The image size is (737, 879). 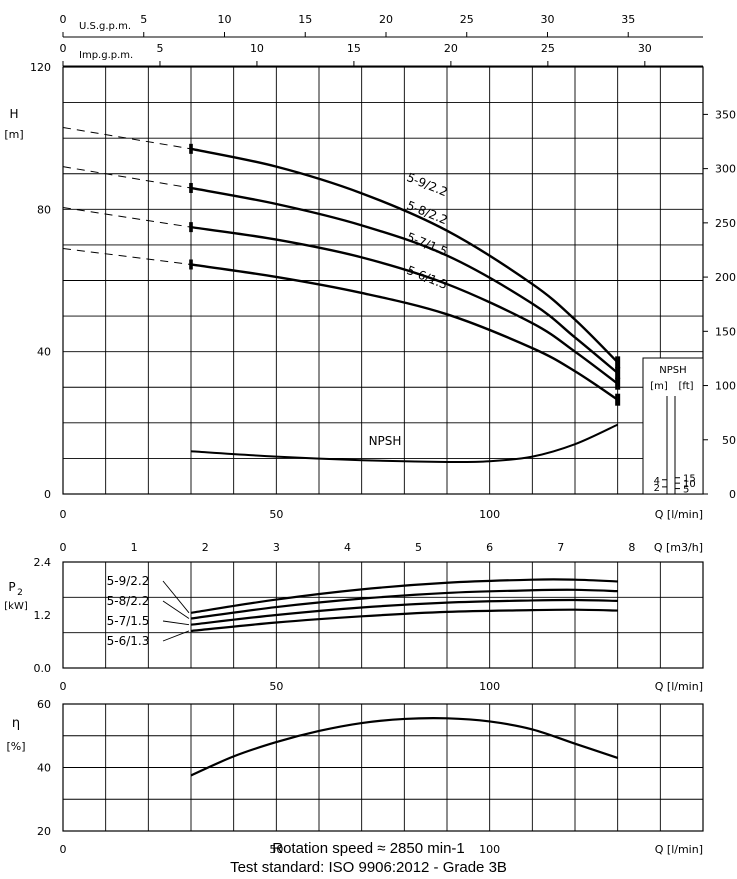 I want to click on head-curve-5-7/1.5, so click(x=404, y=305).